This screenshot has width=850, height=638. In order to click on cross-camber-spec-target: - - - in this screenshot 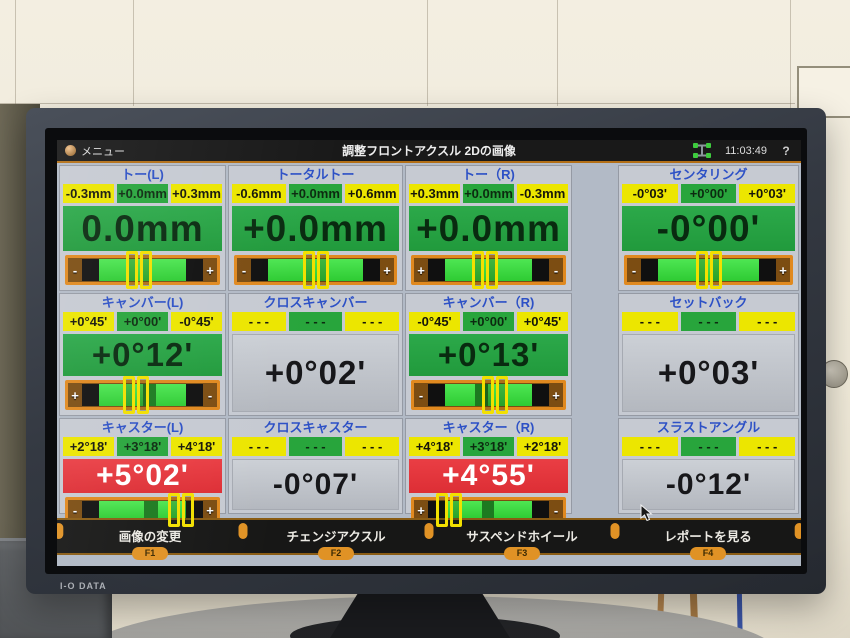, I will do `click(315, 321)`.